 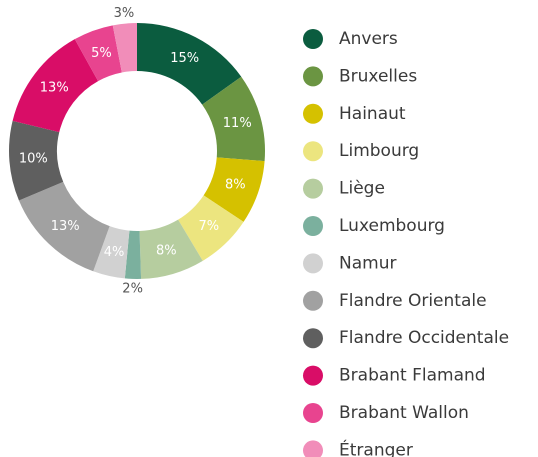 What do you see at coordinates (368, 39) in the screenshot?
I see `legend-label: Anvers` at bounding box center [368, 39].